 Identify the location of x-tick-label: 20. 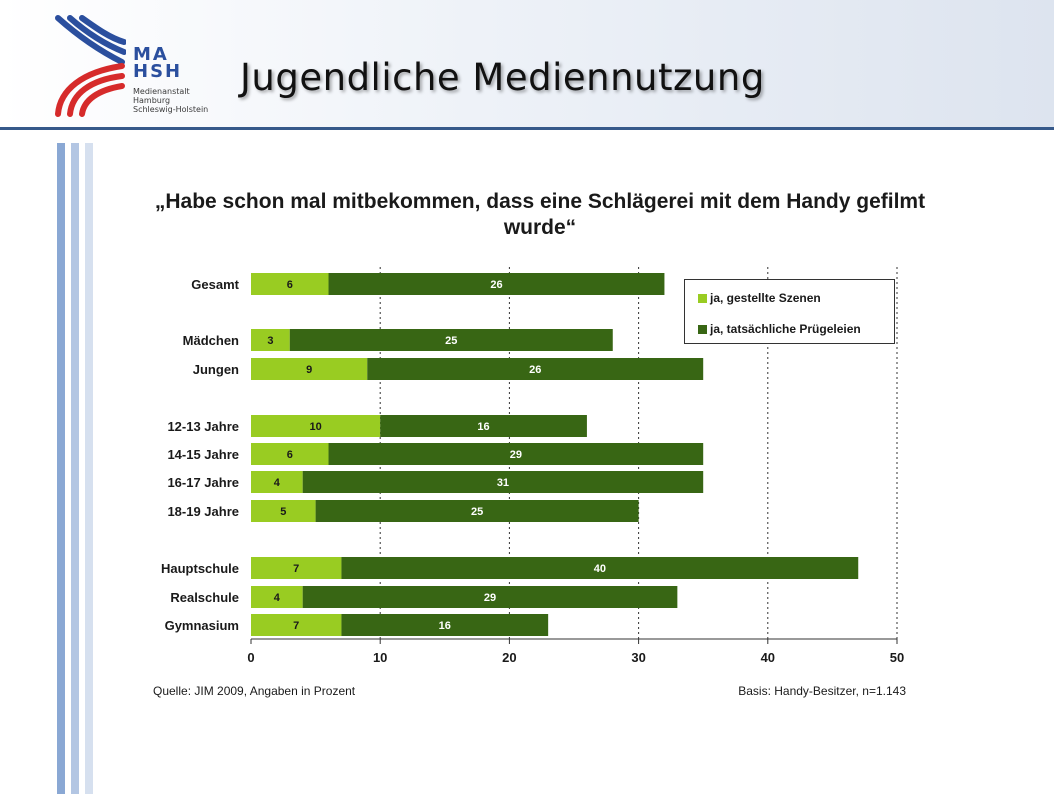
(509, 657).